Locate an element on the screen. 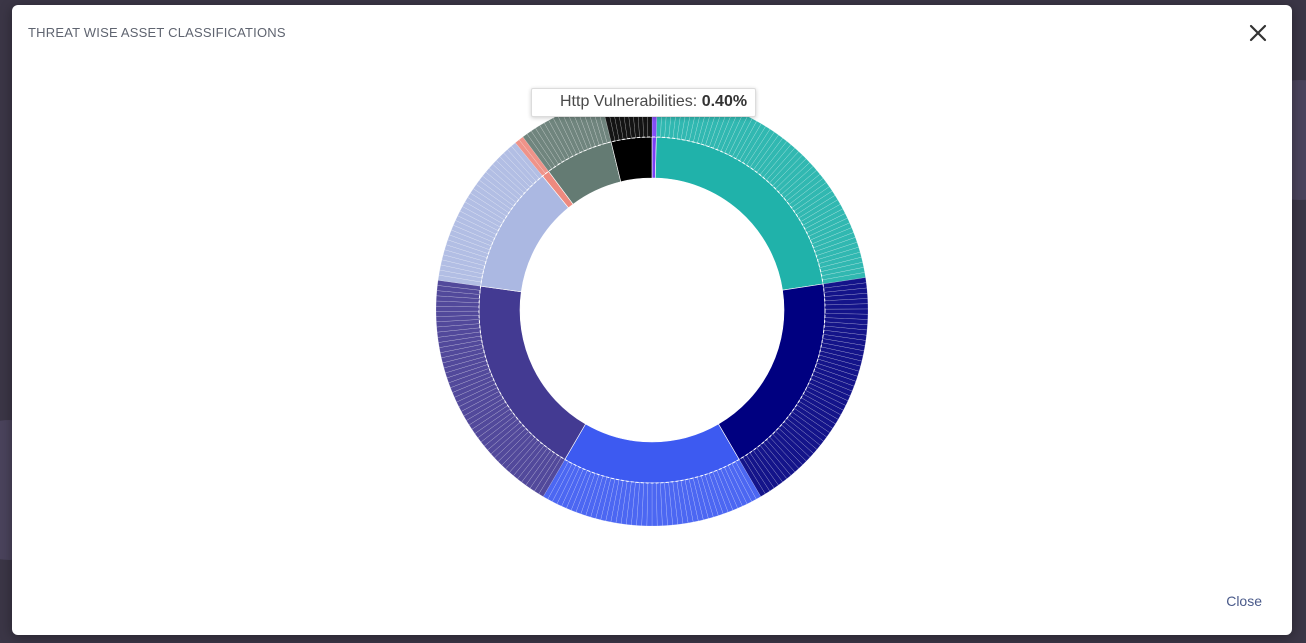 The image size is (1306, 643). chart-tooltip: Http Vulnerabilities: 0.40% is located at coordinates (644, 102).